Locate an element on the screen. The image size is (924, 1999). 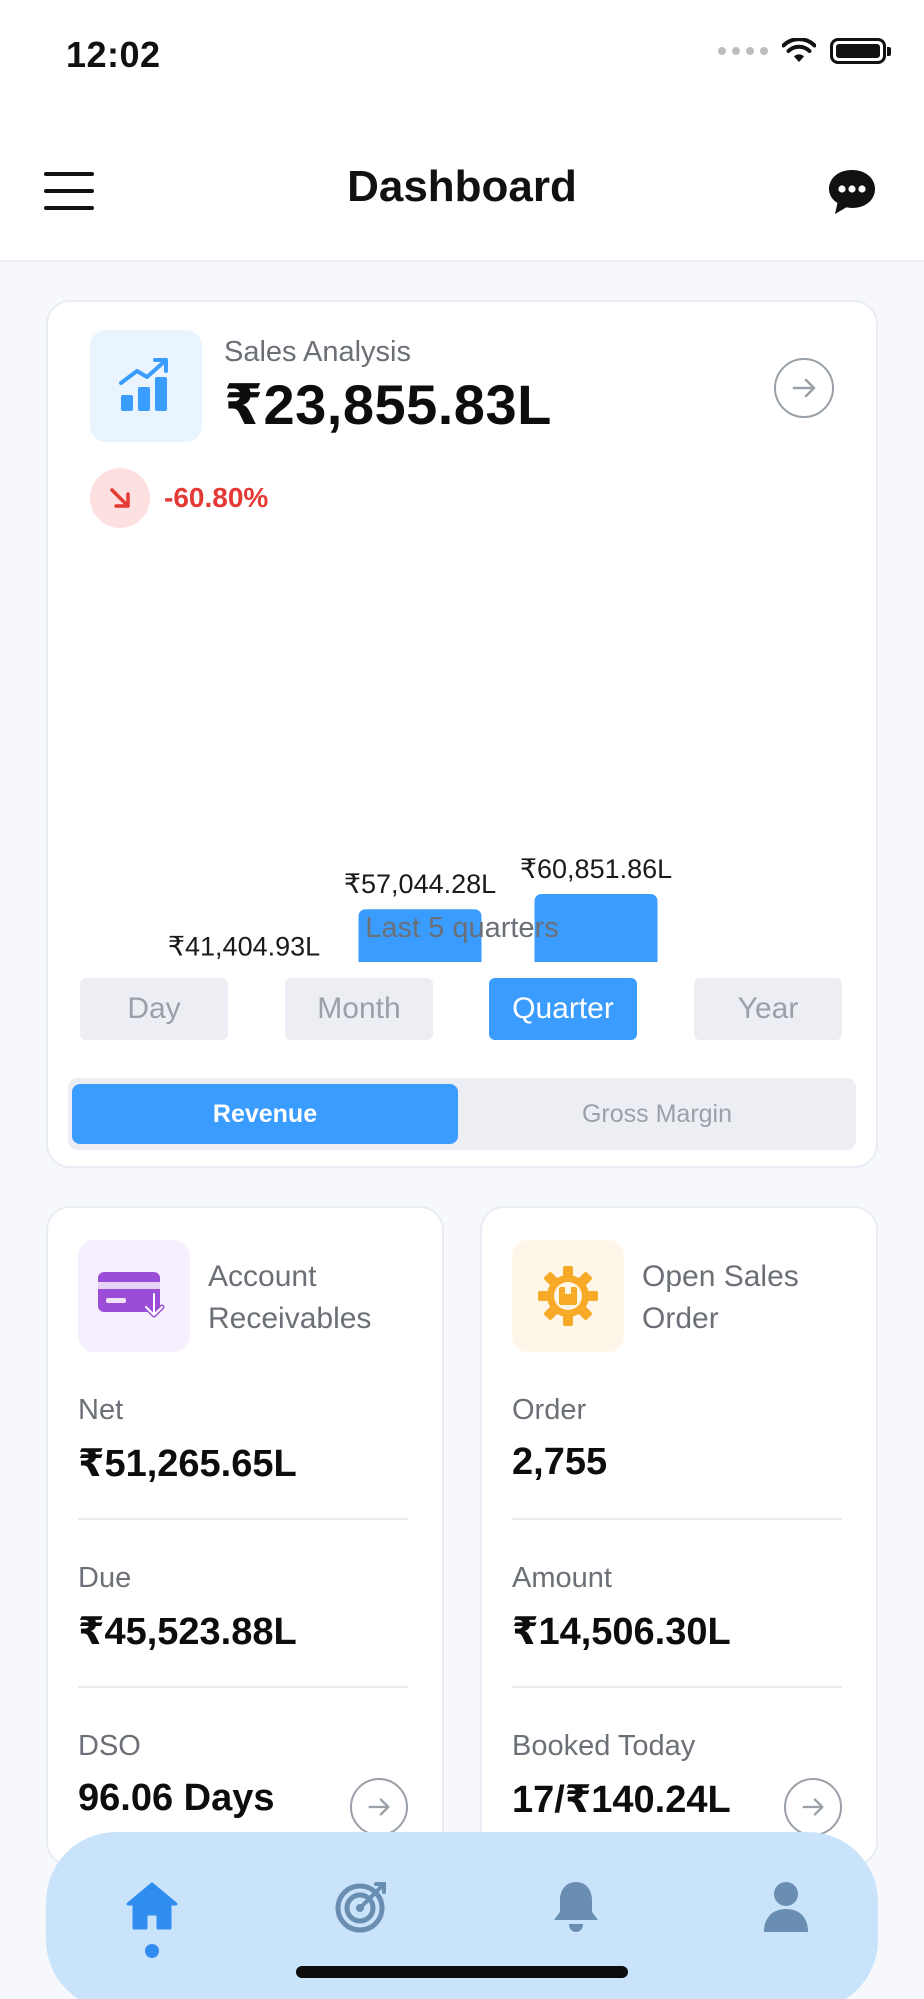
open-sales-order-title: Open Sales Order is located at coordinates (720, 1297).